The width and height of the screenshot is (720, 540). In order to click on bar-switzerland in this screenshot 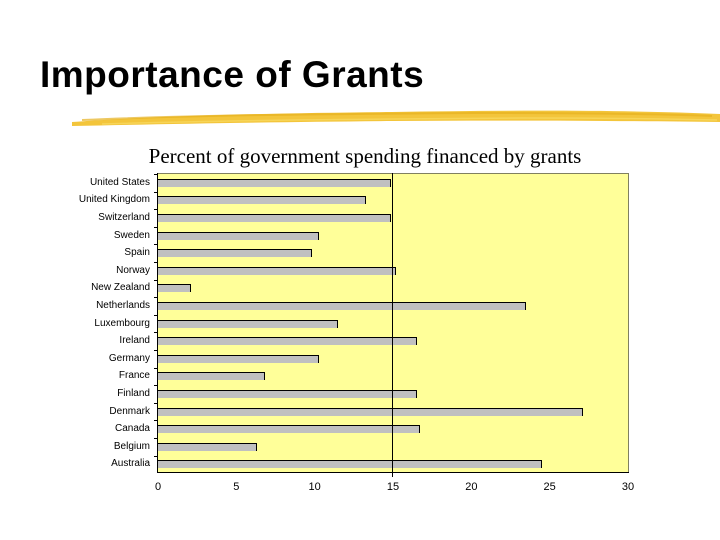, I will do `click(275, 218)`.